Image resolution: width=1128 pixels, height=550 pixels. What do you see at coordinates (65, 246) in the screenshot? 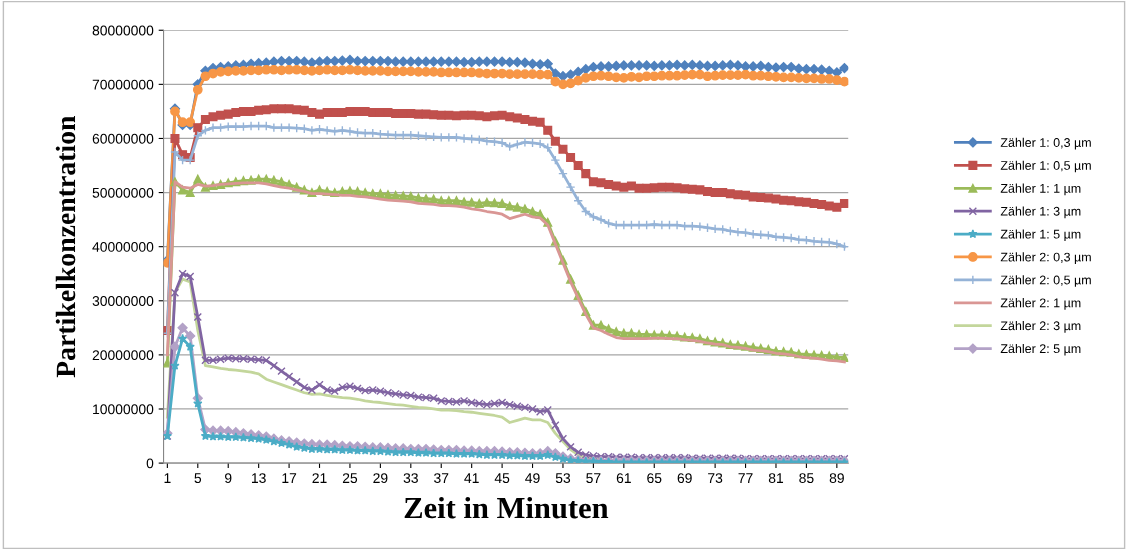
I see `y-axis-title: Partikelkonzentration` at bounding box center [65, 246].